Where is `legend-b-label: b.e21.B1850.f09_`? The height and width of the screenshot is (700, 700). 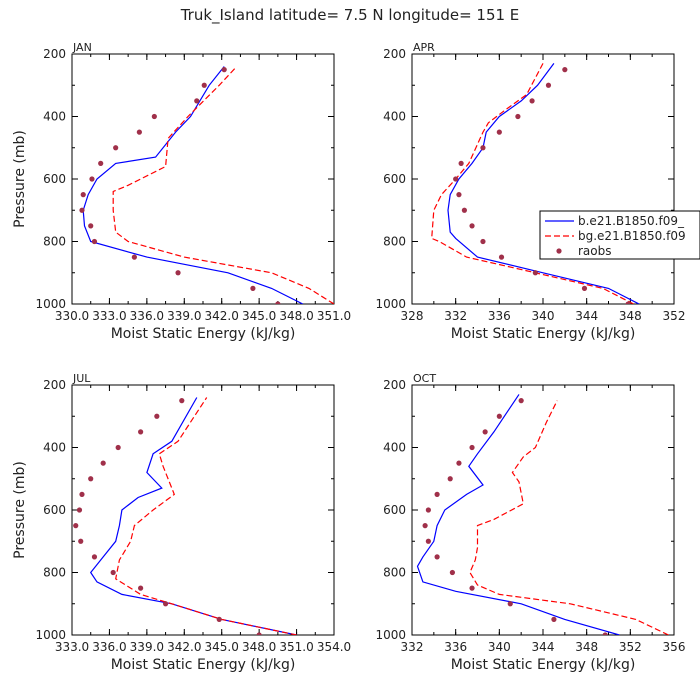 legend-b-label: b.e21.B1850.f09_ is located at coordinates (631, 221).